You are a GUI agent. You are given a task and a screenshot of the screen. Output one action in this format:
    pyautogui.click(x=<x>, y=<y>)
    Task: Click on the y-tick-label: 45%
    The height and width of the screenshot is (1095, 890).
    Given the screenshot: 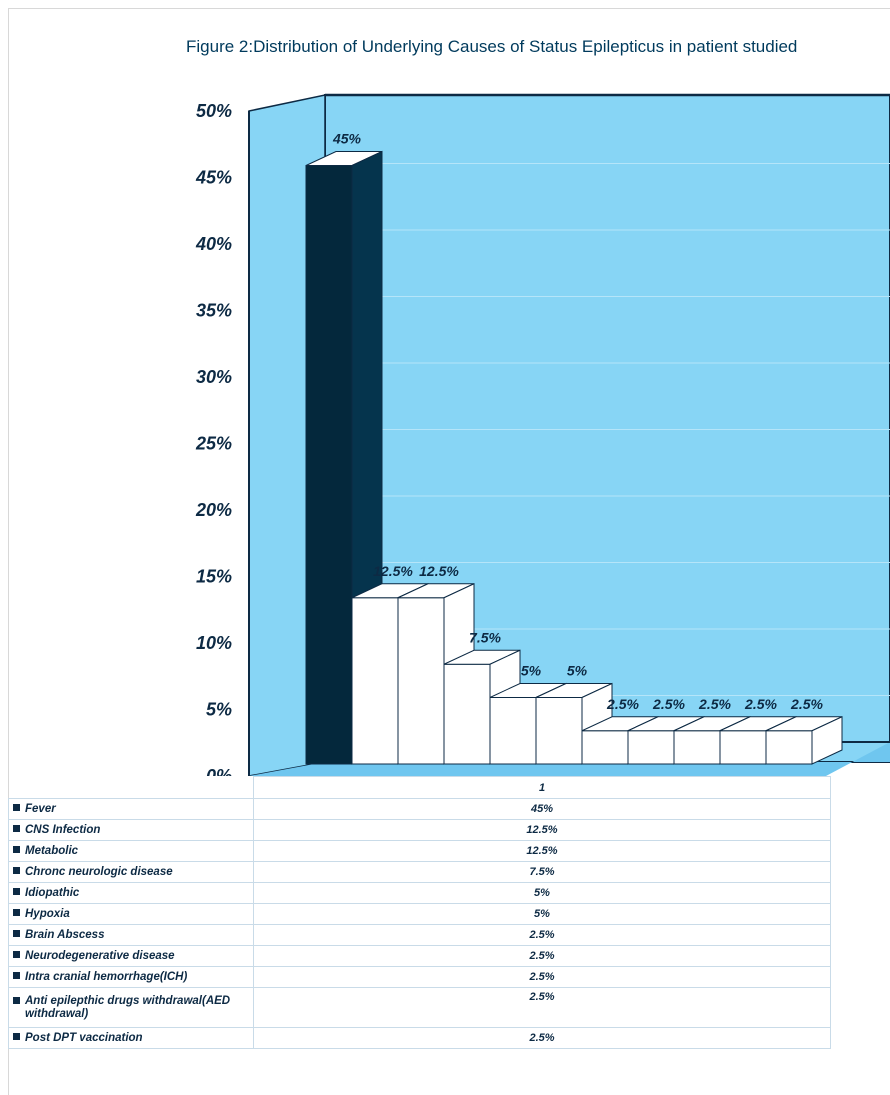 What is the action you would take?
    pyautogui.click(x=213, y=178)
    